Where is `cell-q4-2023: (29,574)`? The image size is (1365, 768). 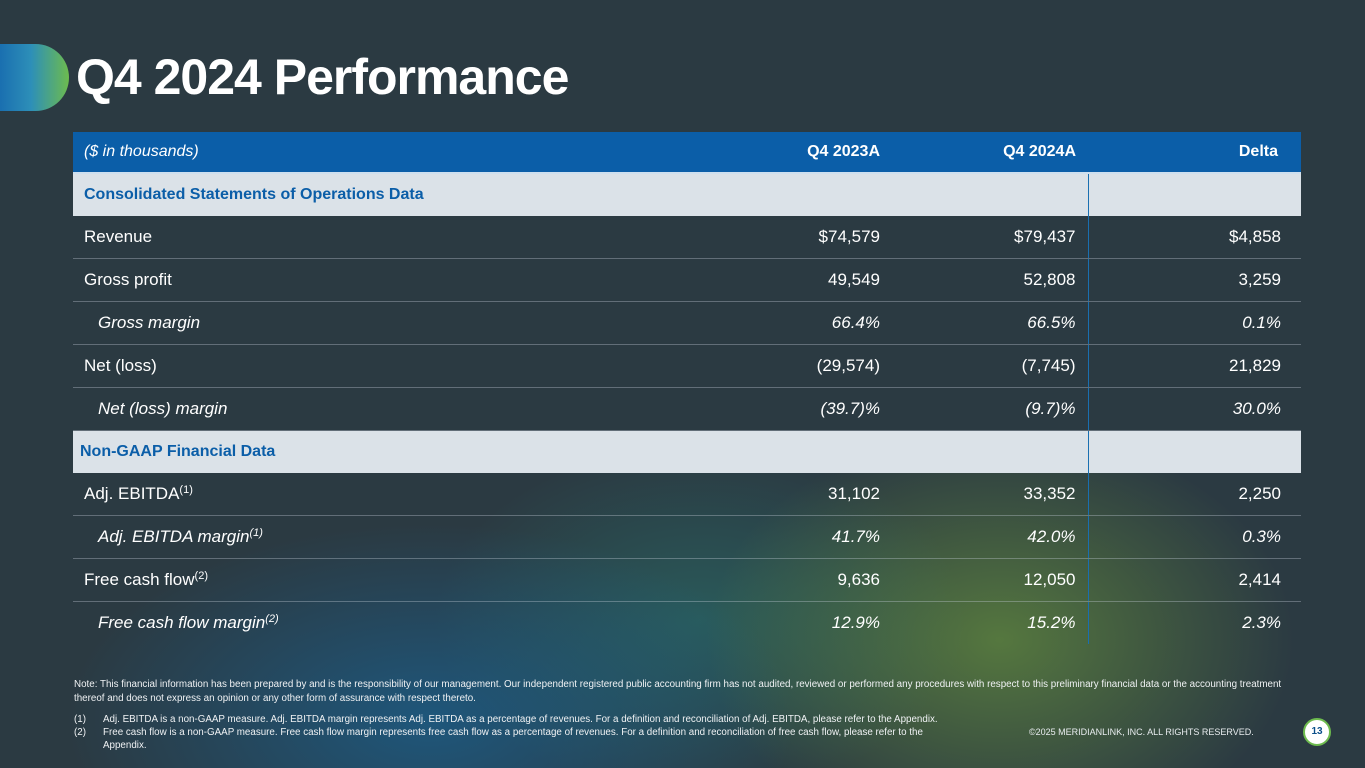 cell-q4-2023: (29,574) is located at coordinates (794, 366).